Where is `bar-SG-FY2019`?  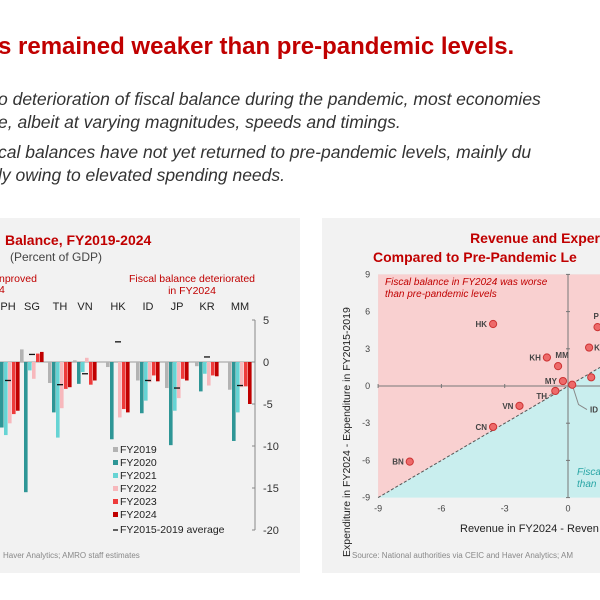 bar-SG-FY2019 is located at coordinates (22, 355).